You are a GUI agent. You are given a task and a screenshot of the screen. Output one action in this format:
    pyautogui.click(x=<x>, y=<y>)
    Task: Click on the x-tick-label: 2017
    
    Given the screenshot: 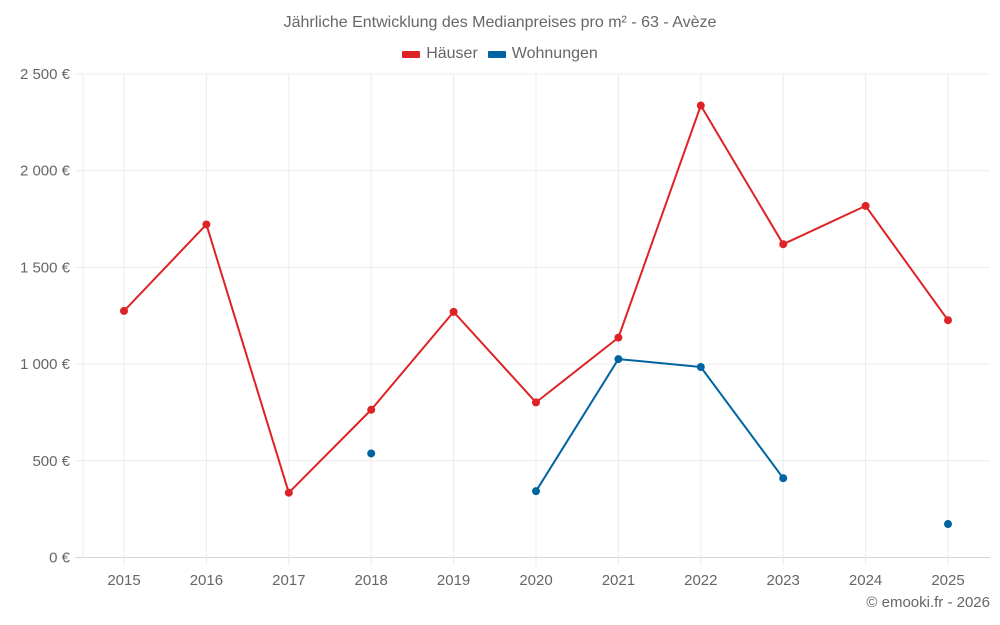 What is the action you would take?
    pyautogui.click(x=288, y=580)
    